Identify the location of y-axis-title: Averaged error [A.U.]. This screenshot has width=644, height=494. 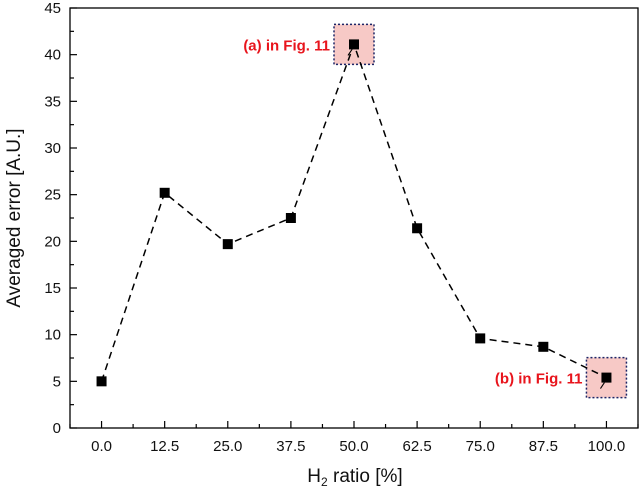
(14, 217).